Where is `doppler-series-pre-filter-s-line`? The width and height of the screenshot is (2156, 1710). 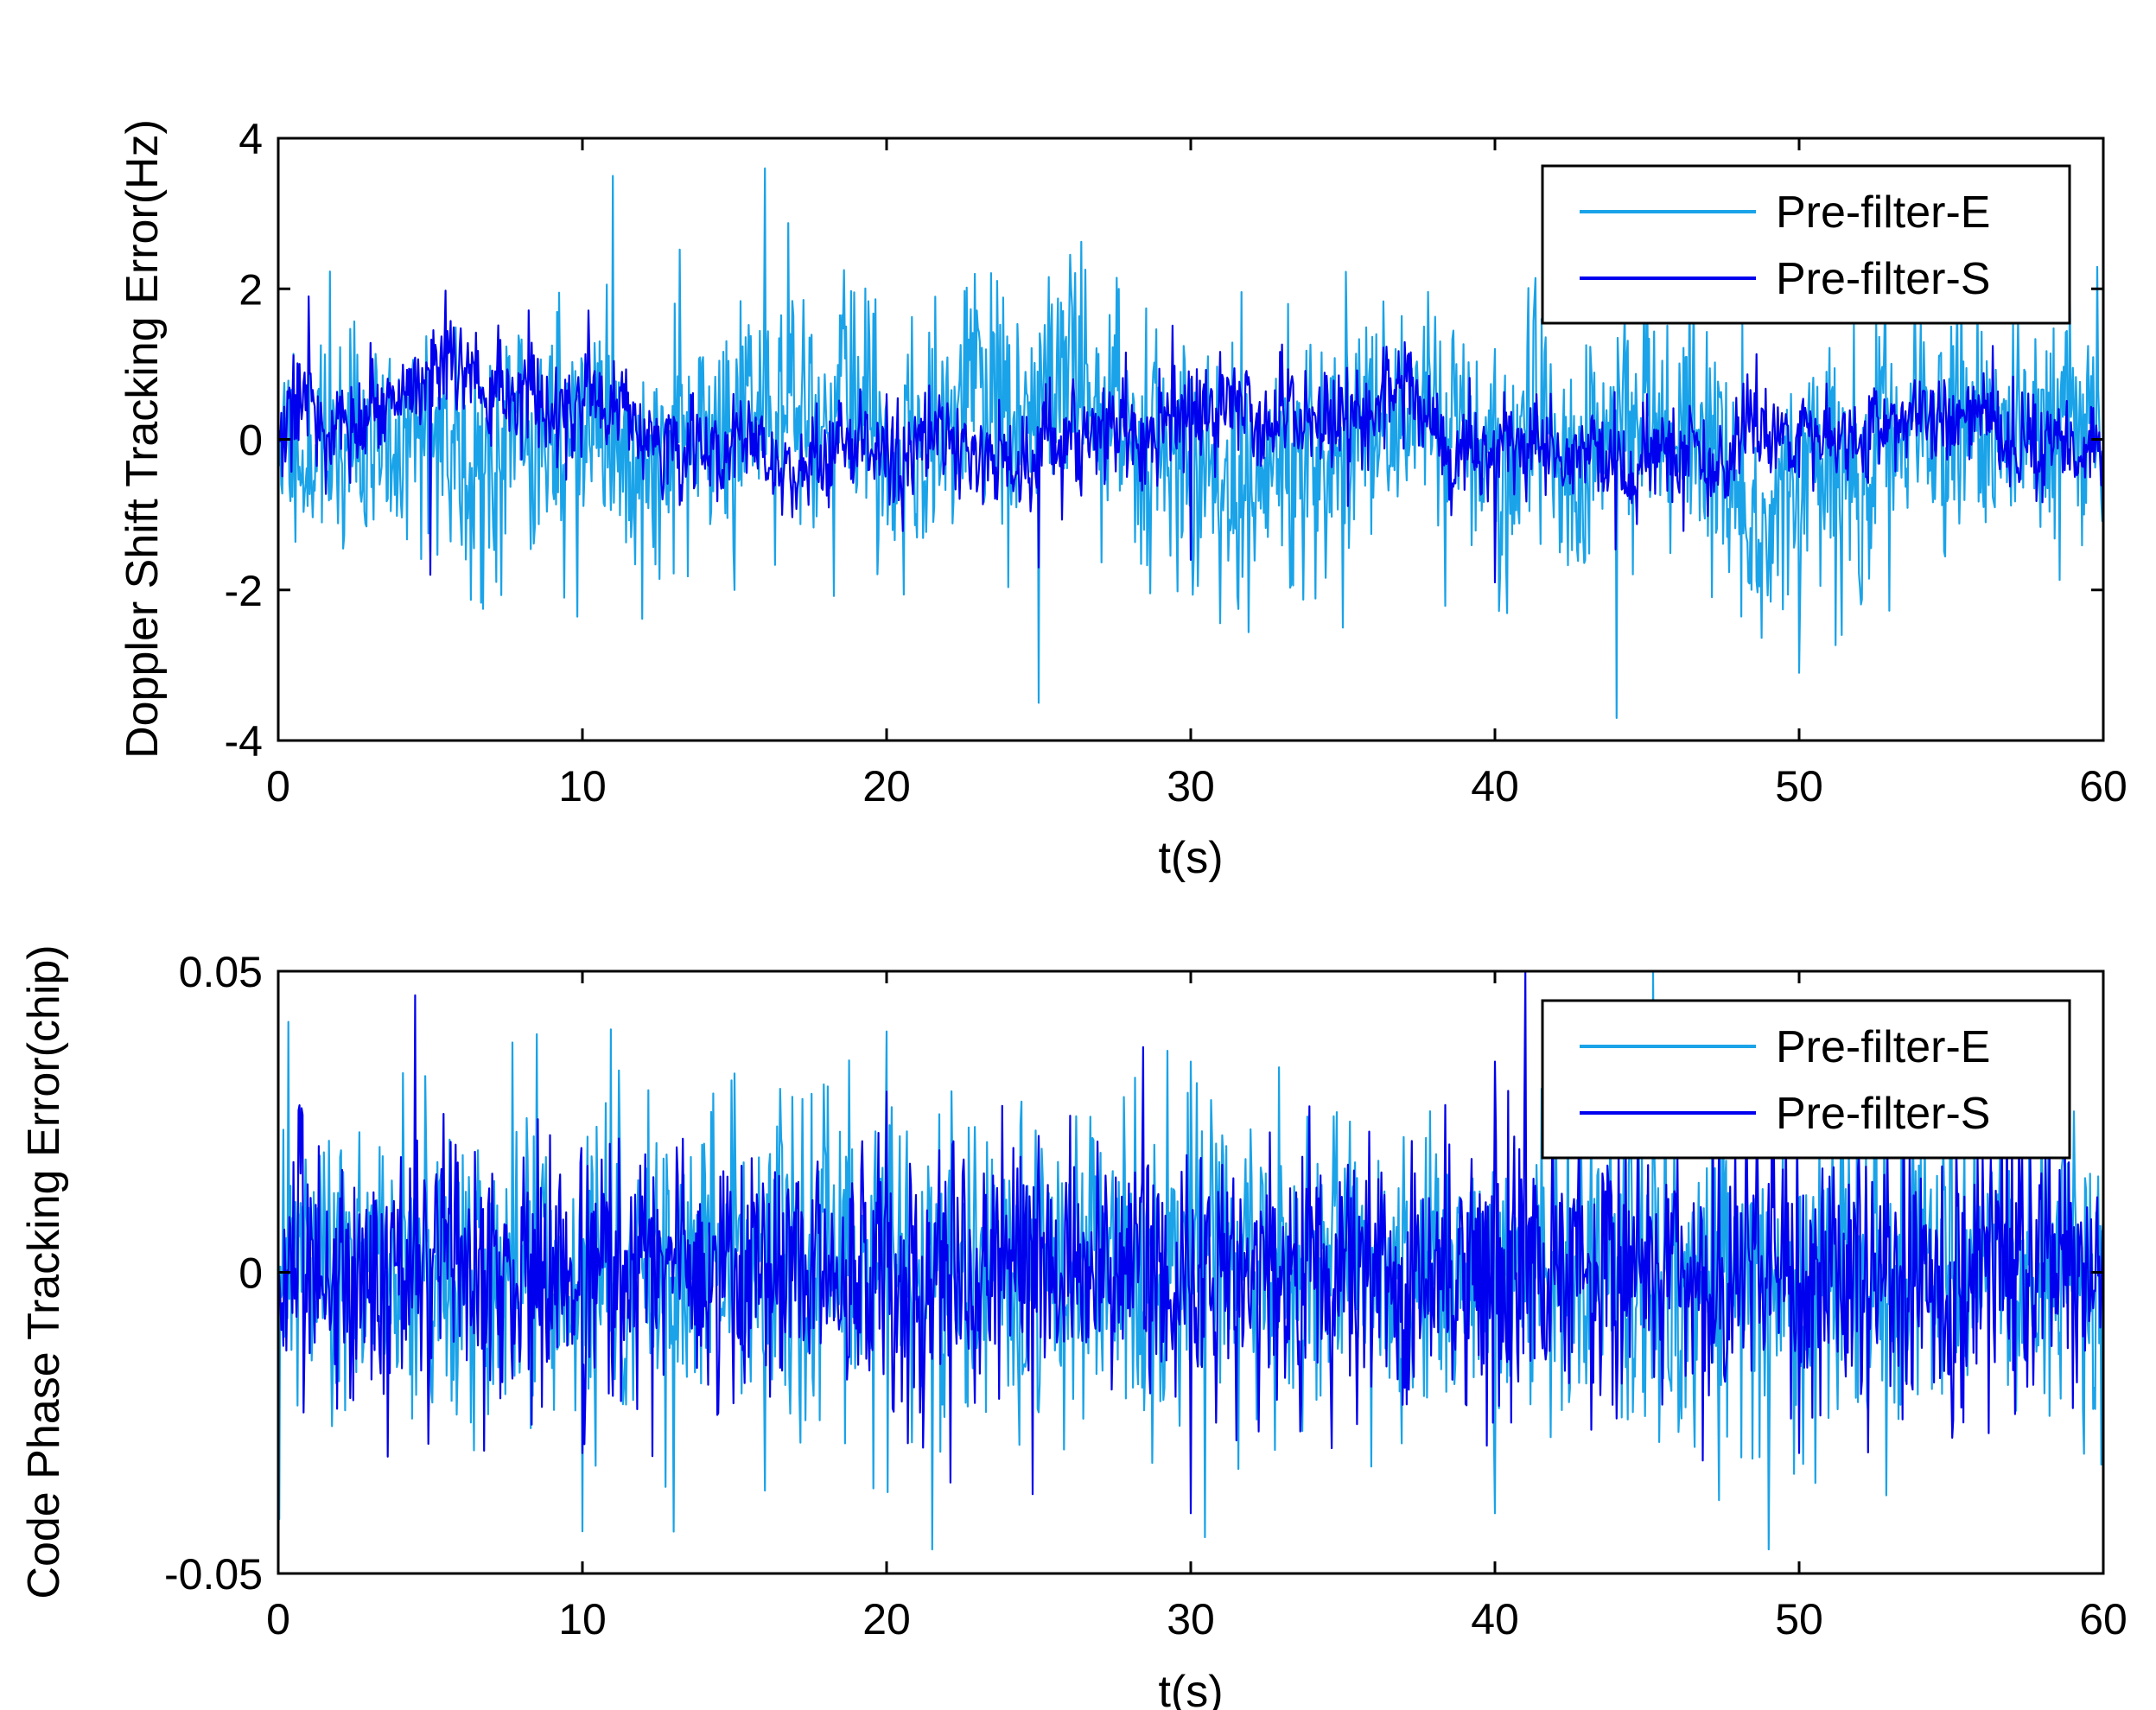 doppler-series-pre-filter-s-line is located at coordinates (1191, 436).